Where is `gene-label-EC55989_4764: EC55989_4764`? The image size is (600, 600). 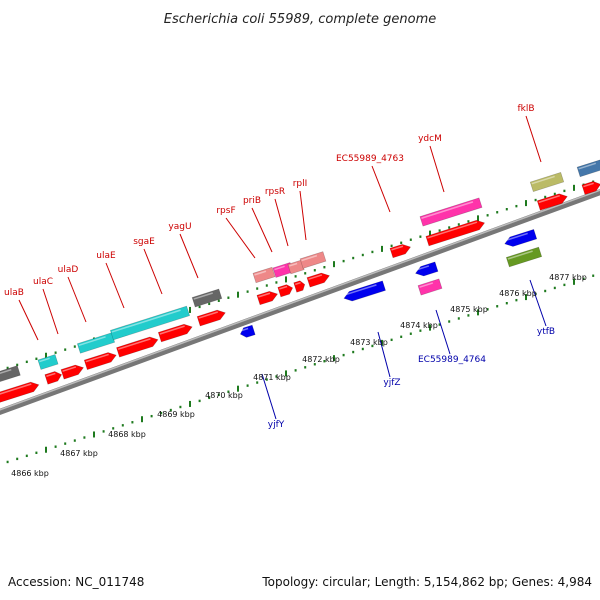
gene-label-EC55989_4764: EC55989_4764 is located at coordinates (452, 337).